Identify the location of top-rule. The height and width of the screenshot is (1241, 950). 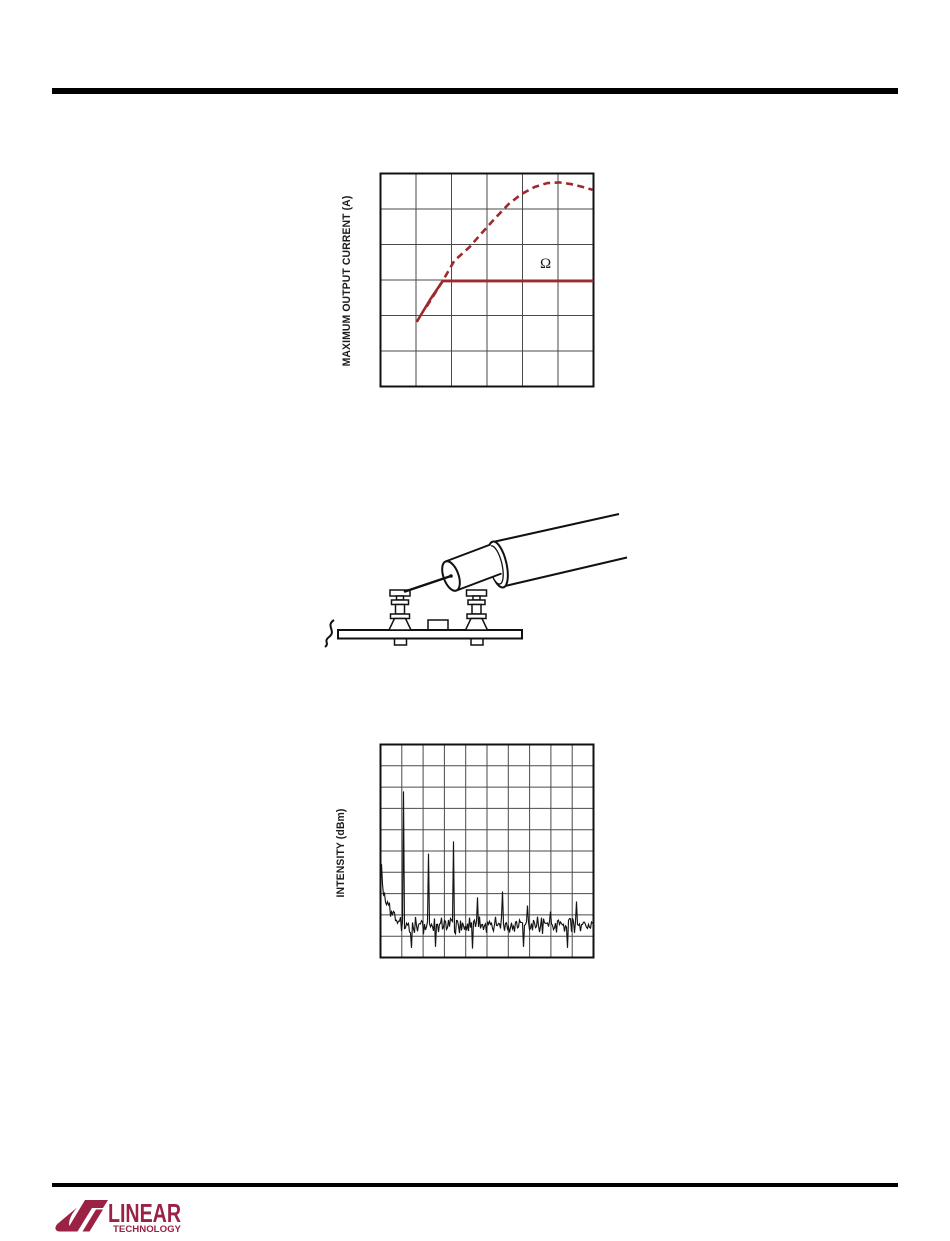
(475, 91).